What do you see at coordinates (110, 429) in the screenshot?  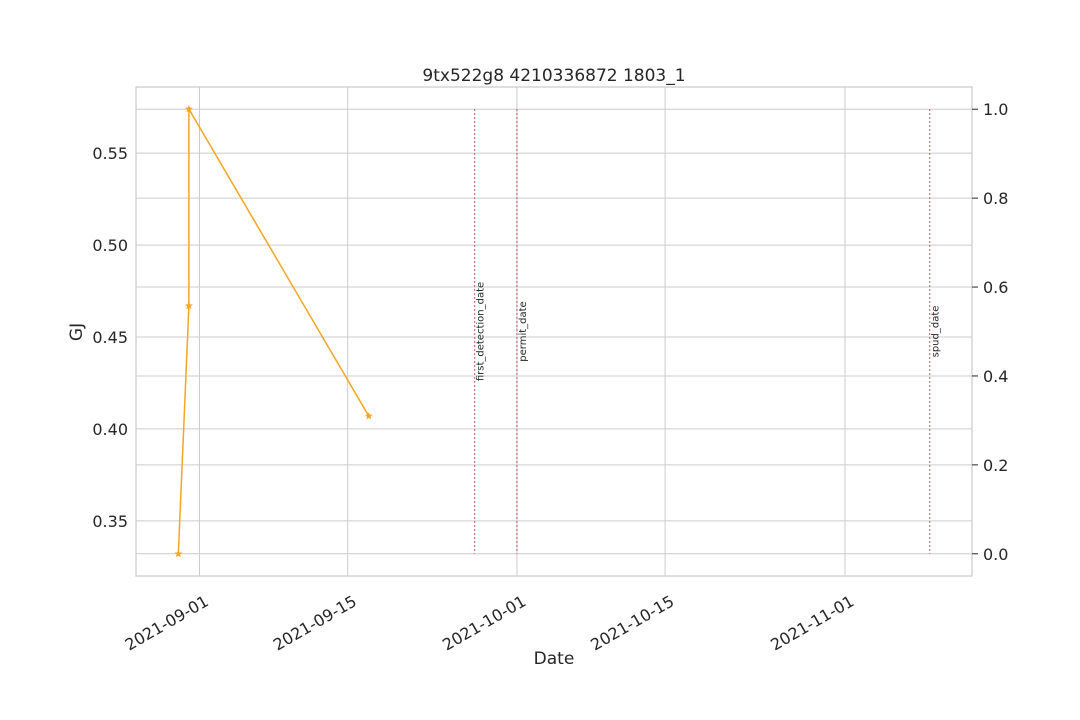 I see `y-tick-label: 0.40` at bounding box center [110, 429].